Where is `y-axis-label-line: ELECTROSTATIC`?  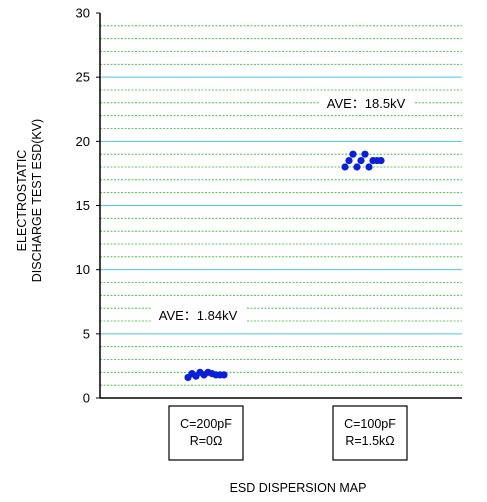 y-axis-label-line: ELECTROSTATIC is located at coordinates (22, 201).